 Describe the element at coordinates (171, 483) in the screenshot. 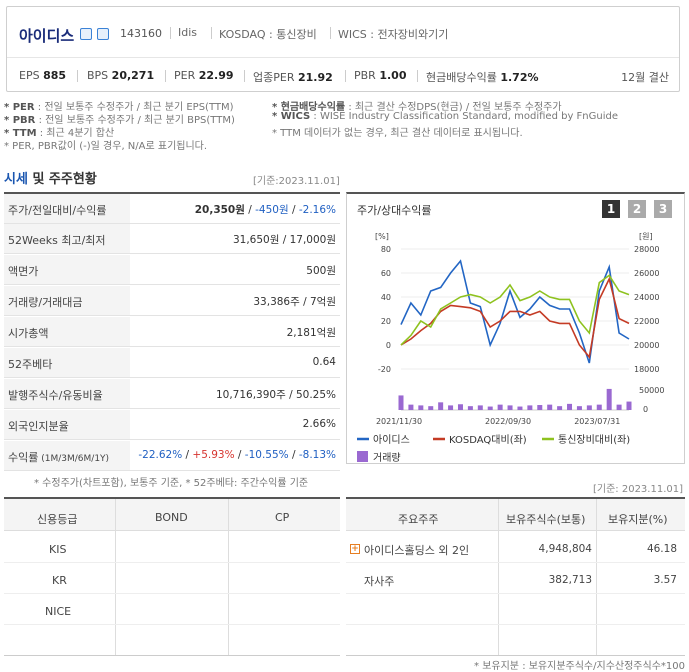

I see `table-footnote: * 수정주가(차트포함), 보통주 기준, * 52주베타: 주간수익률 기준` at that location.